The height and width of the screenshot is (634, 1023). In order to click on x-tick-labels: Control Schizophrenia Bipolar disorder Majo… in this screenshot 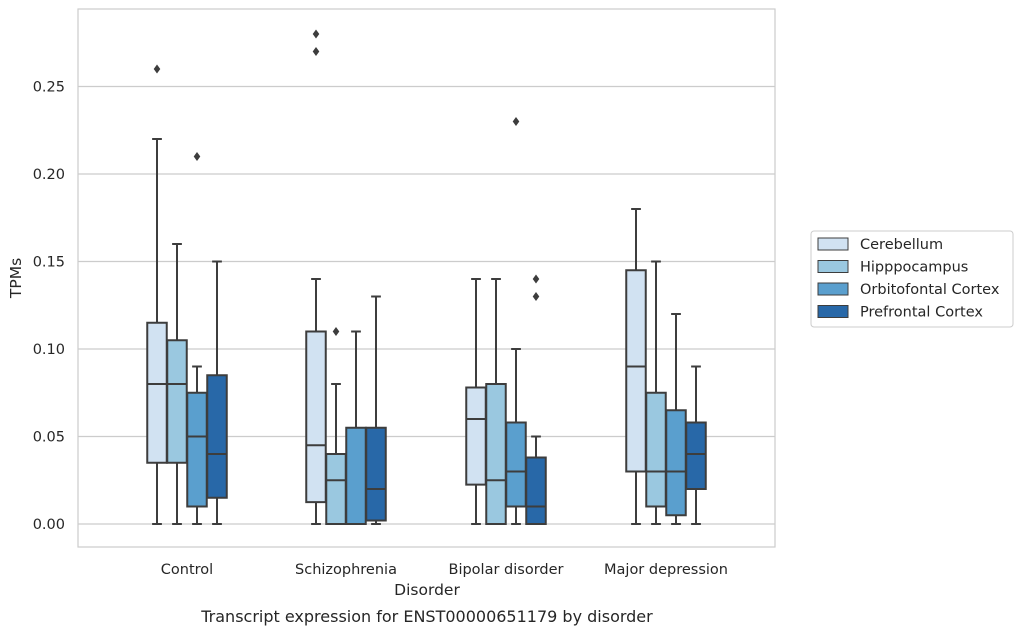, I will do `click(444, 570)`.